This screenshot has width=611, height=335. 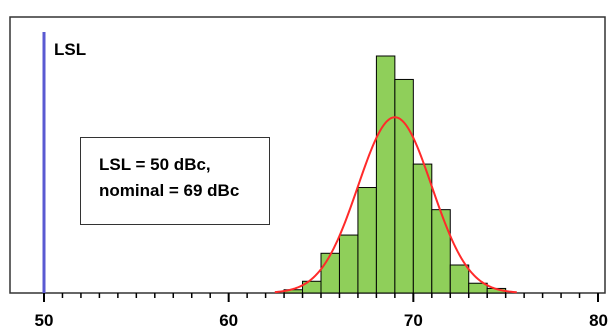 I want to click on annotation-box: LSL = 50 dBc, nominal = 69 dBc, so click(x=175, y=181).